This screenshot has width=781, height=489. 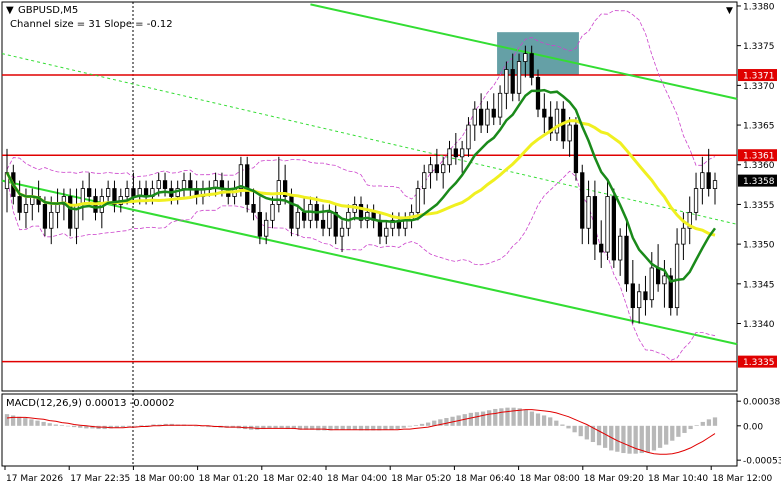 What do you see at coordinates (538, 54) in the screenshot?
I see `entry-zone` at bounding box center [538, 54].